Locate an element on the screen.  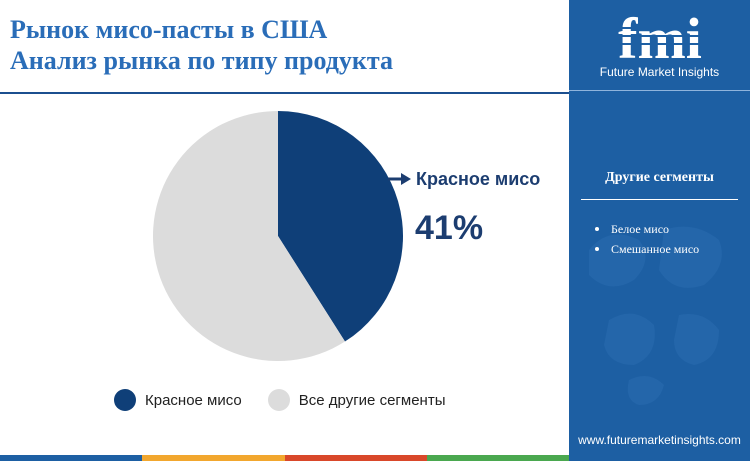
legend-swatch-other-segments is located at coordinates (278, 400).